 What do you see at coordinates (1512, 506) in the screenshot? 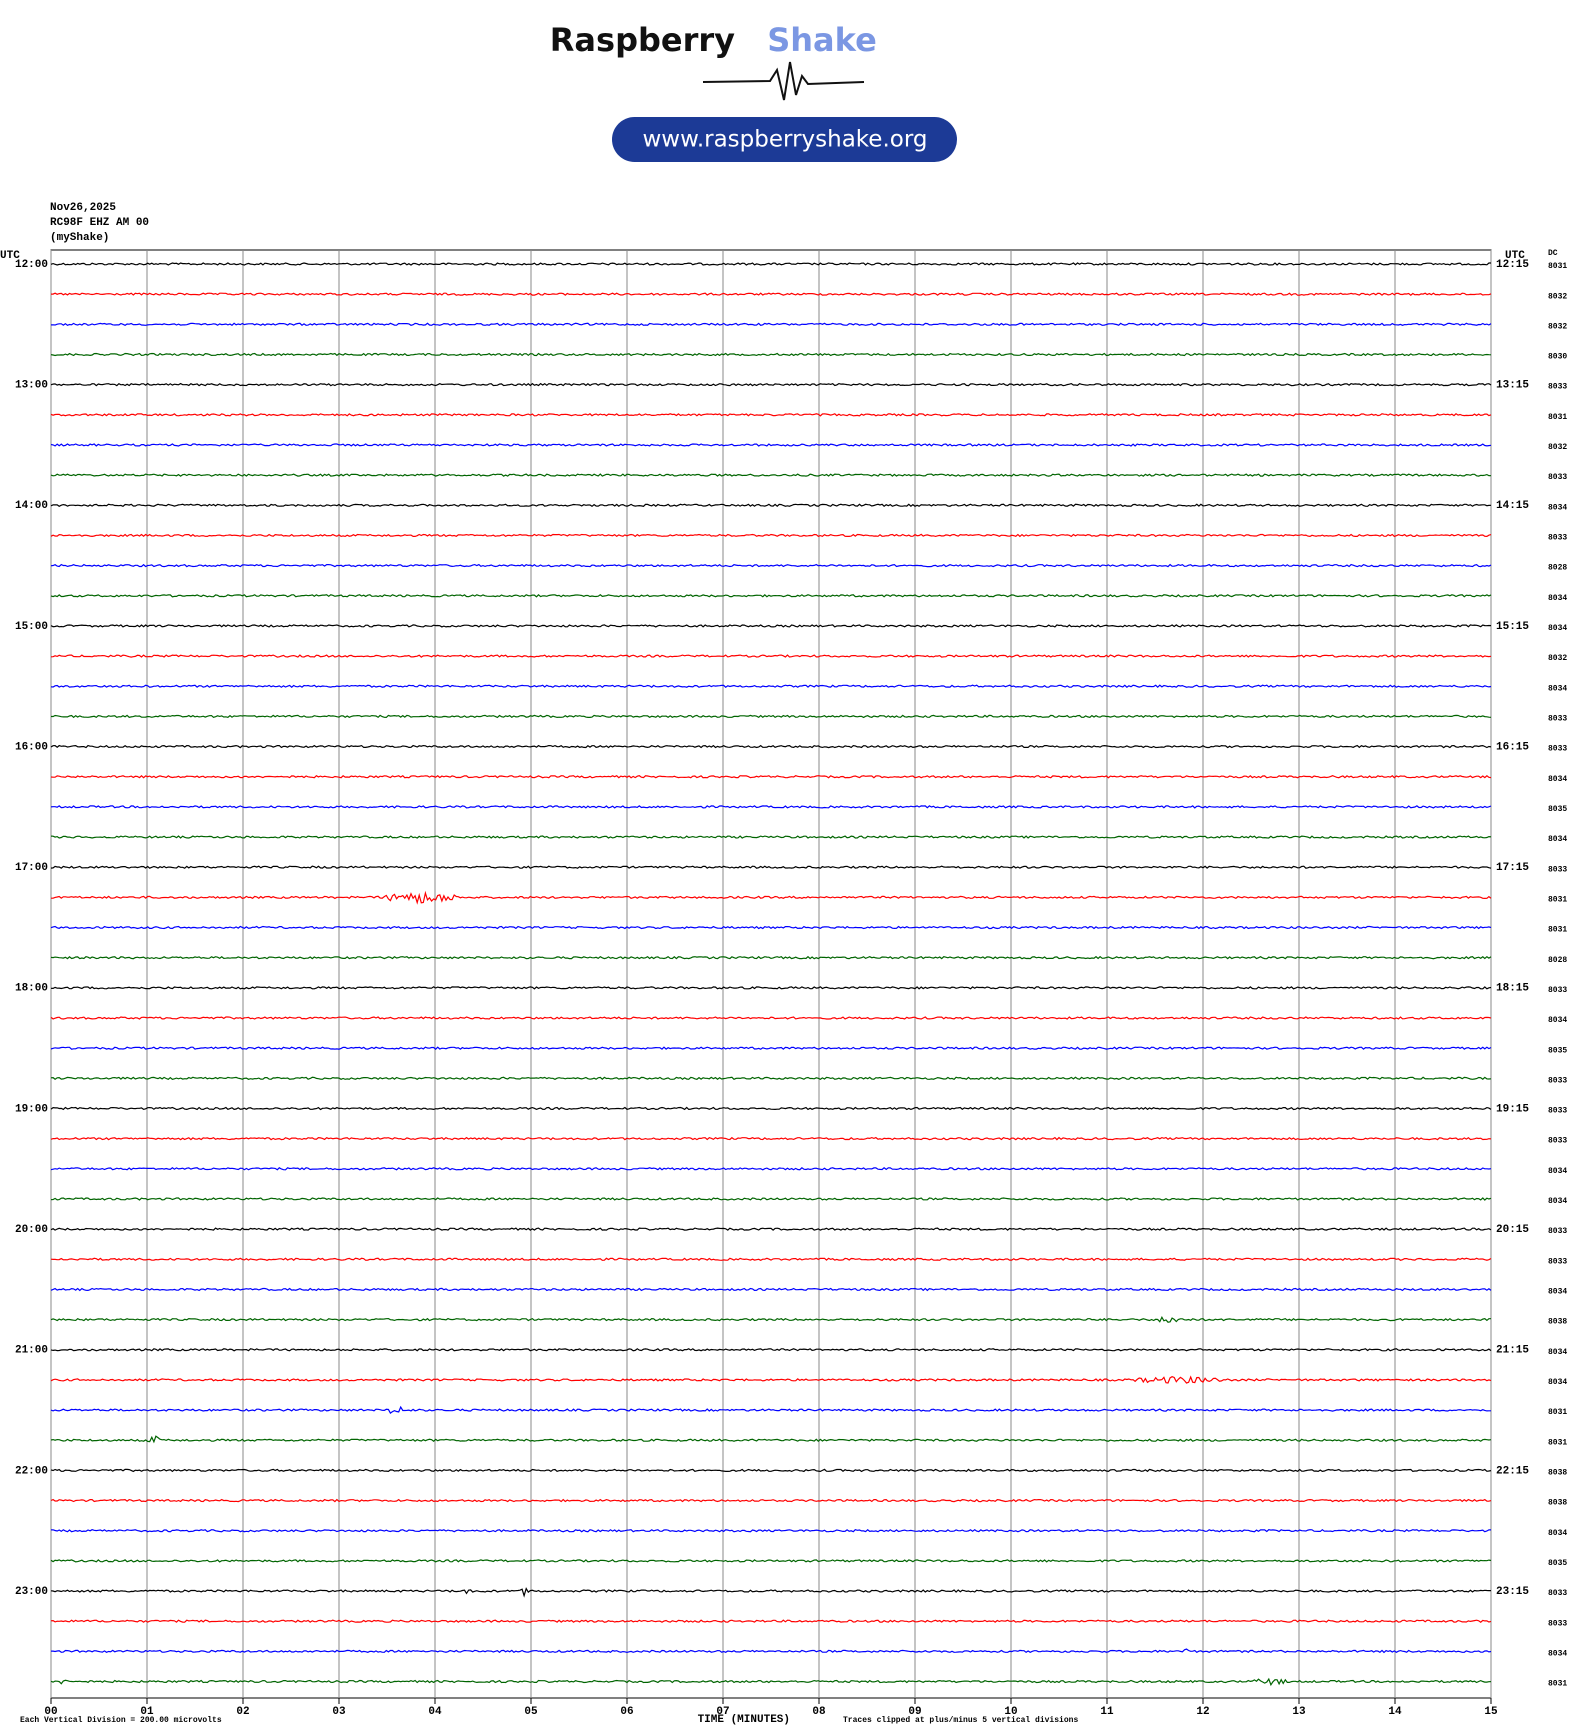
I see `row-label-right: 14:15` at bounding box center [1512, 506].